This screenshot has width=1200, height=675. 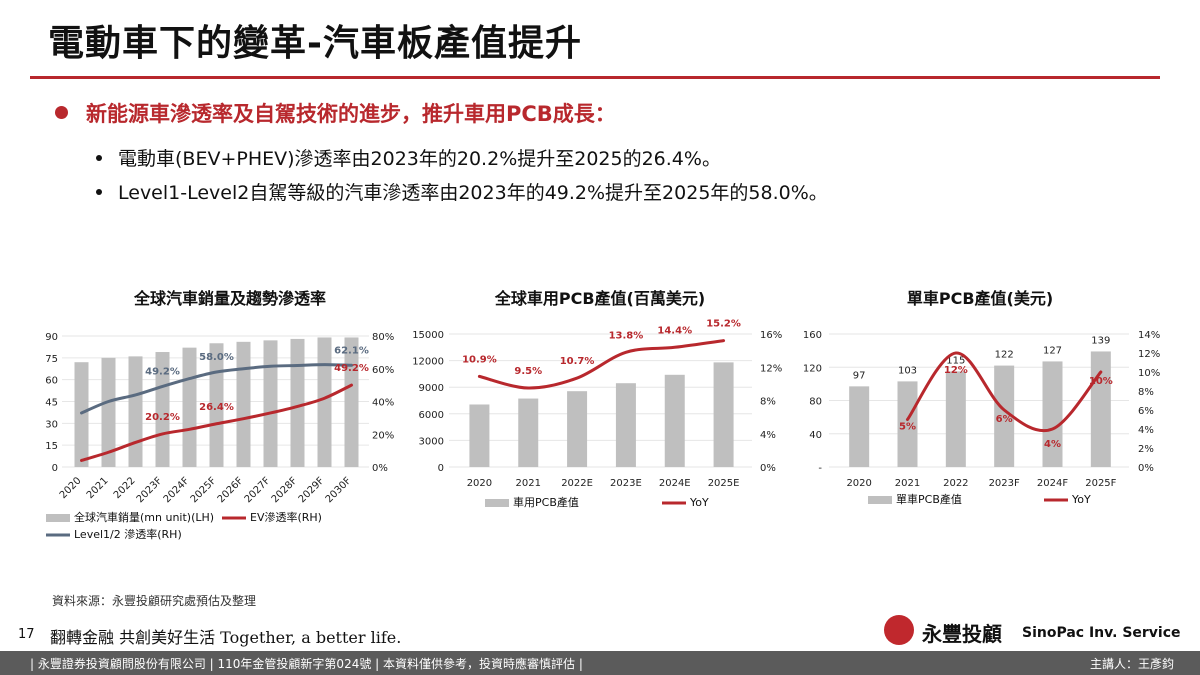 What do you see at coordinates (162, 417) in the screenshot?
I see `data-label: 20.2%` at bounding box center [162, 417].